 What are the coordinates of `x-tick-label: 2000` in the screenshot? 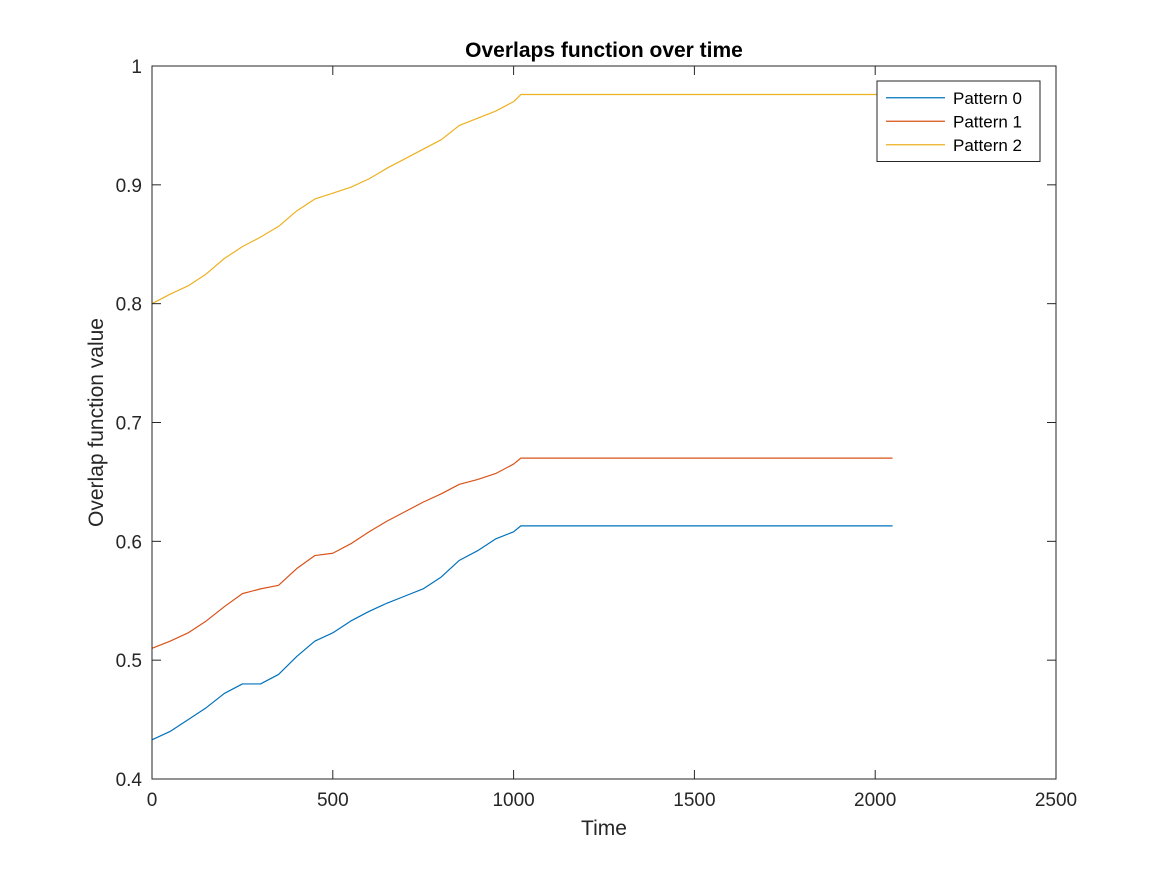 It's located at (875, 800).